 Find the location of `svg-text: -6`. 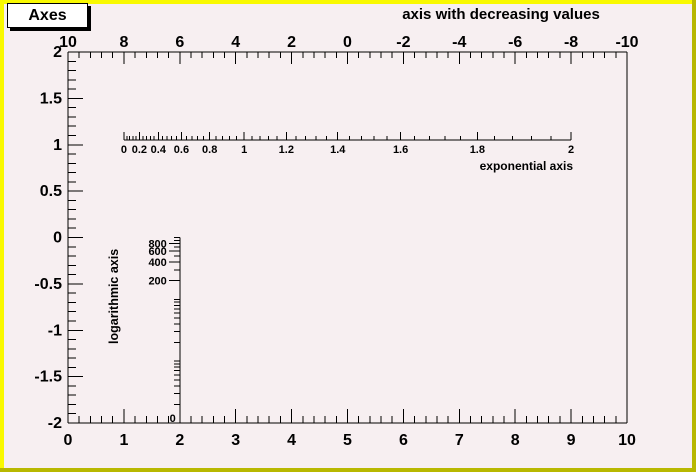

svg-text: -6 is located at coordinates (515, 42).